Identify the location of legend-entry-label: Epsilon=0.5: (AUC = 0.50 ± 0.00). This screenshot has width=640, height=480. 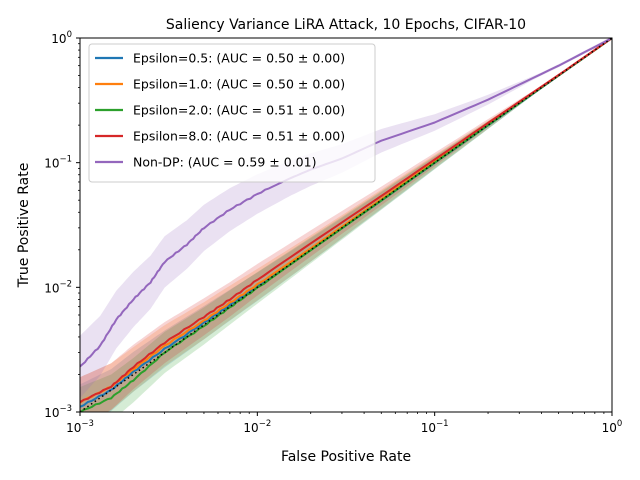
(239, 58).